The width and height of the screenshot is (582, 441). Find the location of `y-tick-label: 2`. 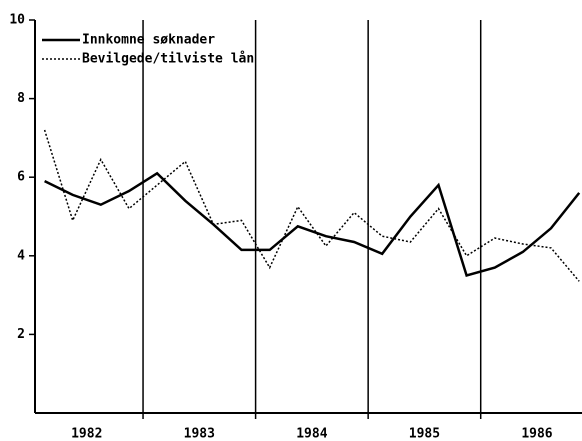

y-tick-label: 2 is located at coordinates (21, 334).